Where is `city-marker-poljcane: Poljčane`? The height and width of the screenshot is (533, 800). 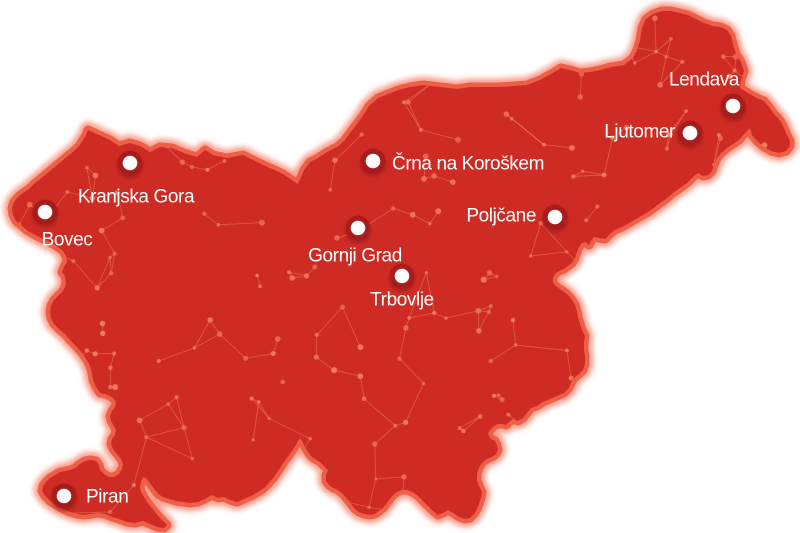
city-marker-poljcane: Poljčane is located at coordinates (517, 217).